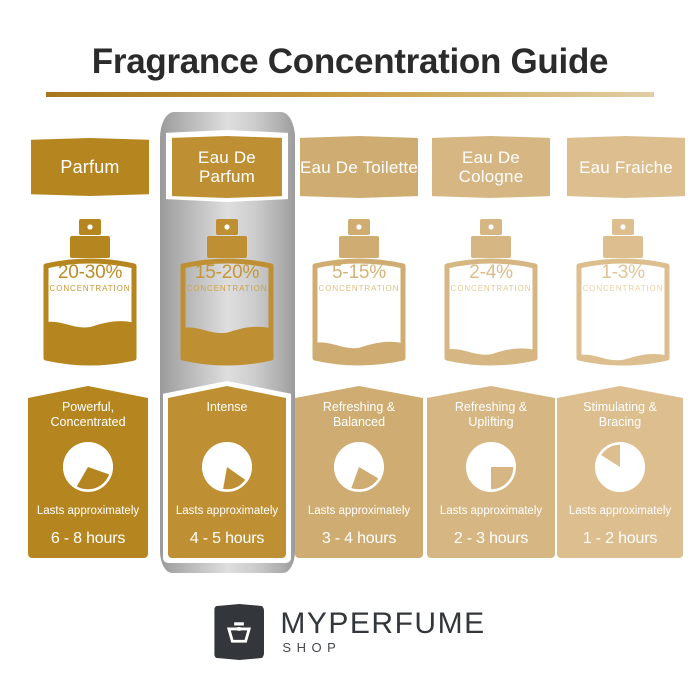  I want to click on badge-wrap: Eau De Parfum, so click(227, 167).